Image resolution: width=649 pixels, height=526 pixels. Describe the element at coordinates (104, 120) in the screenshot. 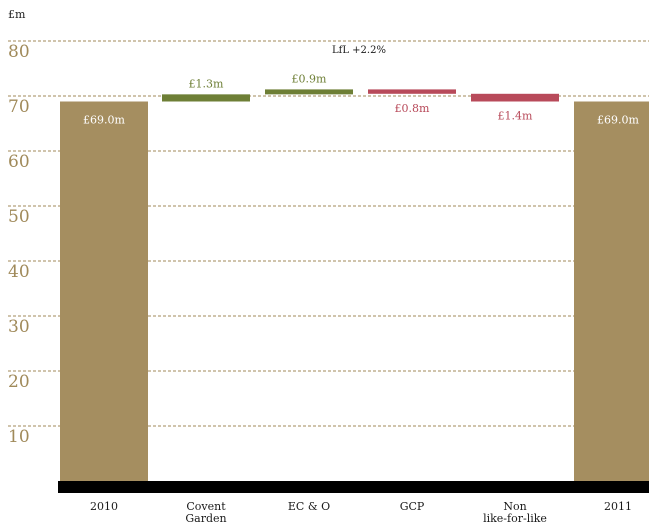

I see `data-label-0: £69.0m` at that location.